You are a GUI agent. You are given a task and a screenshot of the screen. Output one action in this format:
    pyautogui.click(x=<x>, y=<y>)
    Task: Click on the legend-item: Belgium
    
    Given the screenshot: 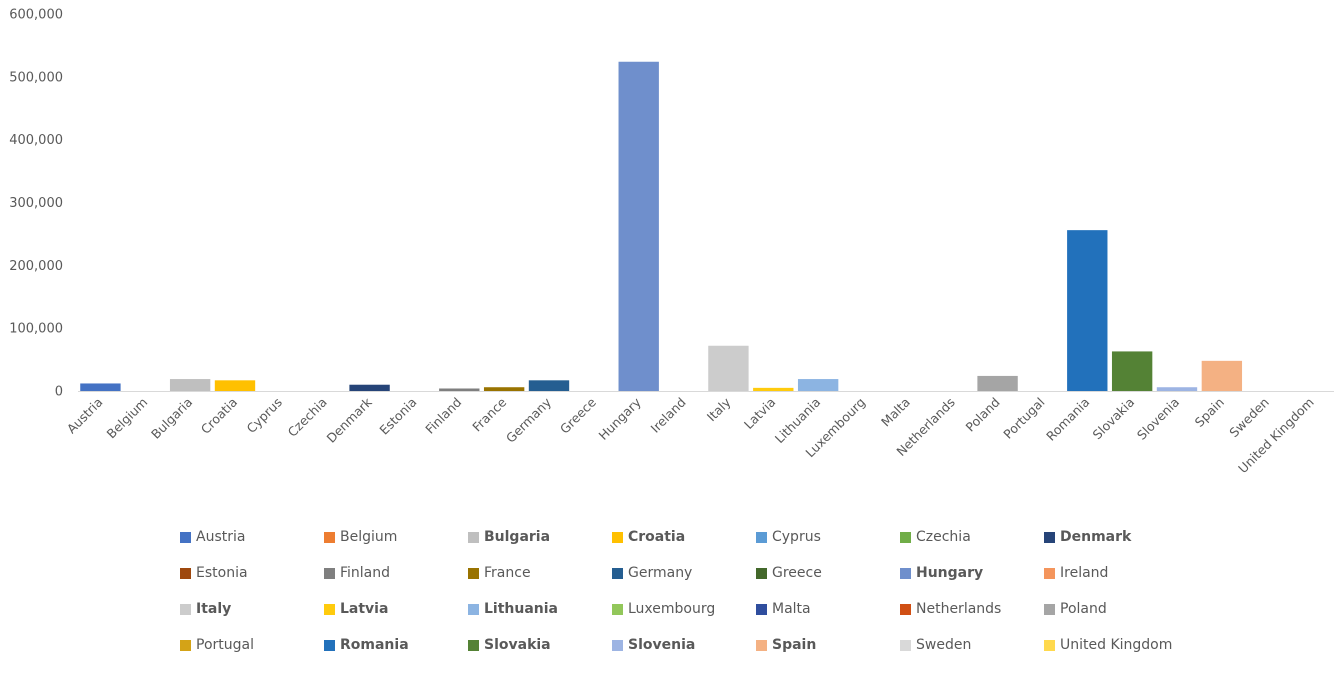 What is the action you would take?
    pyautogui.click(x=396, y=537)
    